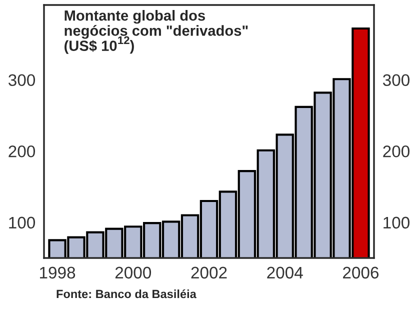 The height and width of the screenshot is (311, 419). What do you see at coordinates (397, 222) in the screenshot?
I see `y2-tick-label: 100` at bounding box center [397, 222].